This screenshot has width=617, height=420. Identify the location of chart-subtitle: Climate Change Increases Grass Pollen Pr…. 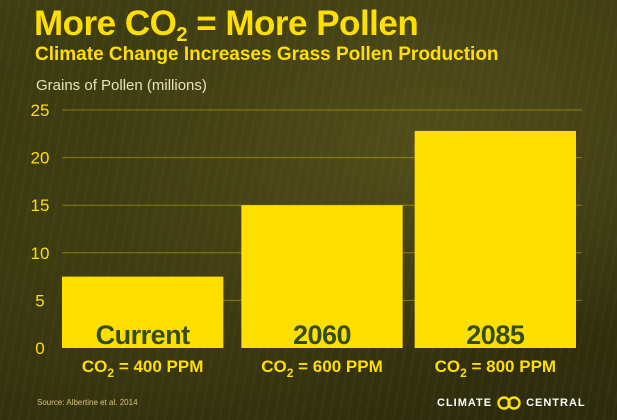
(267, 54).